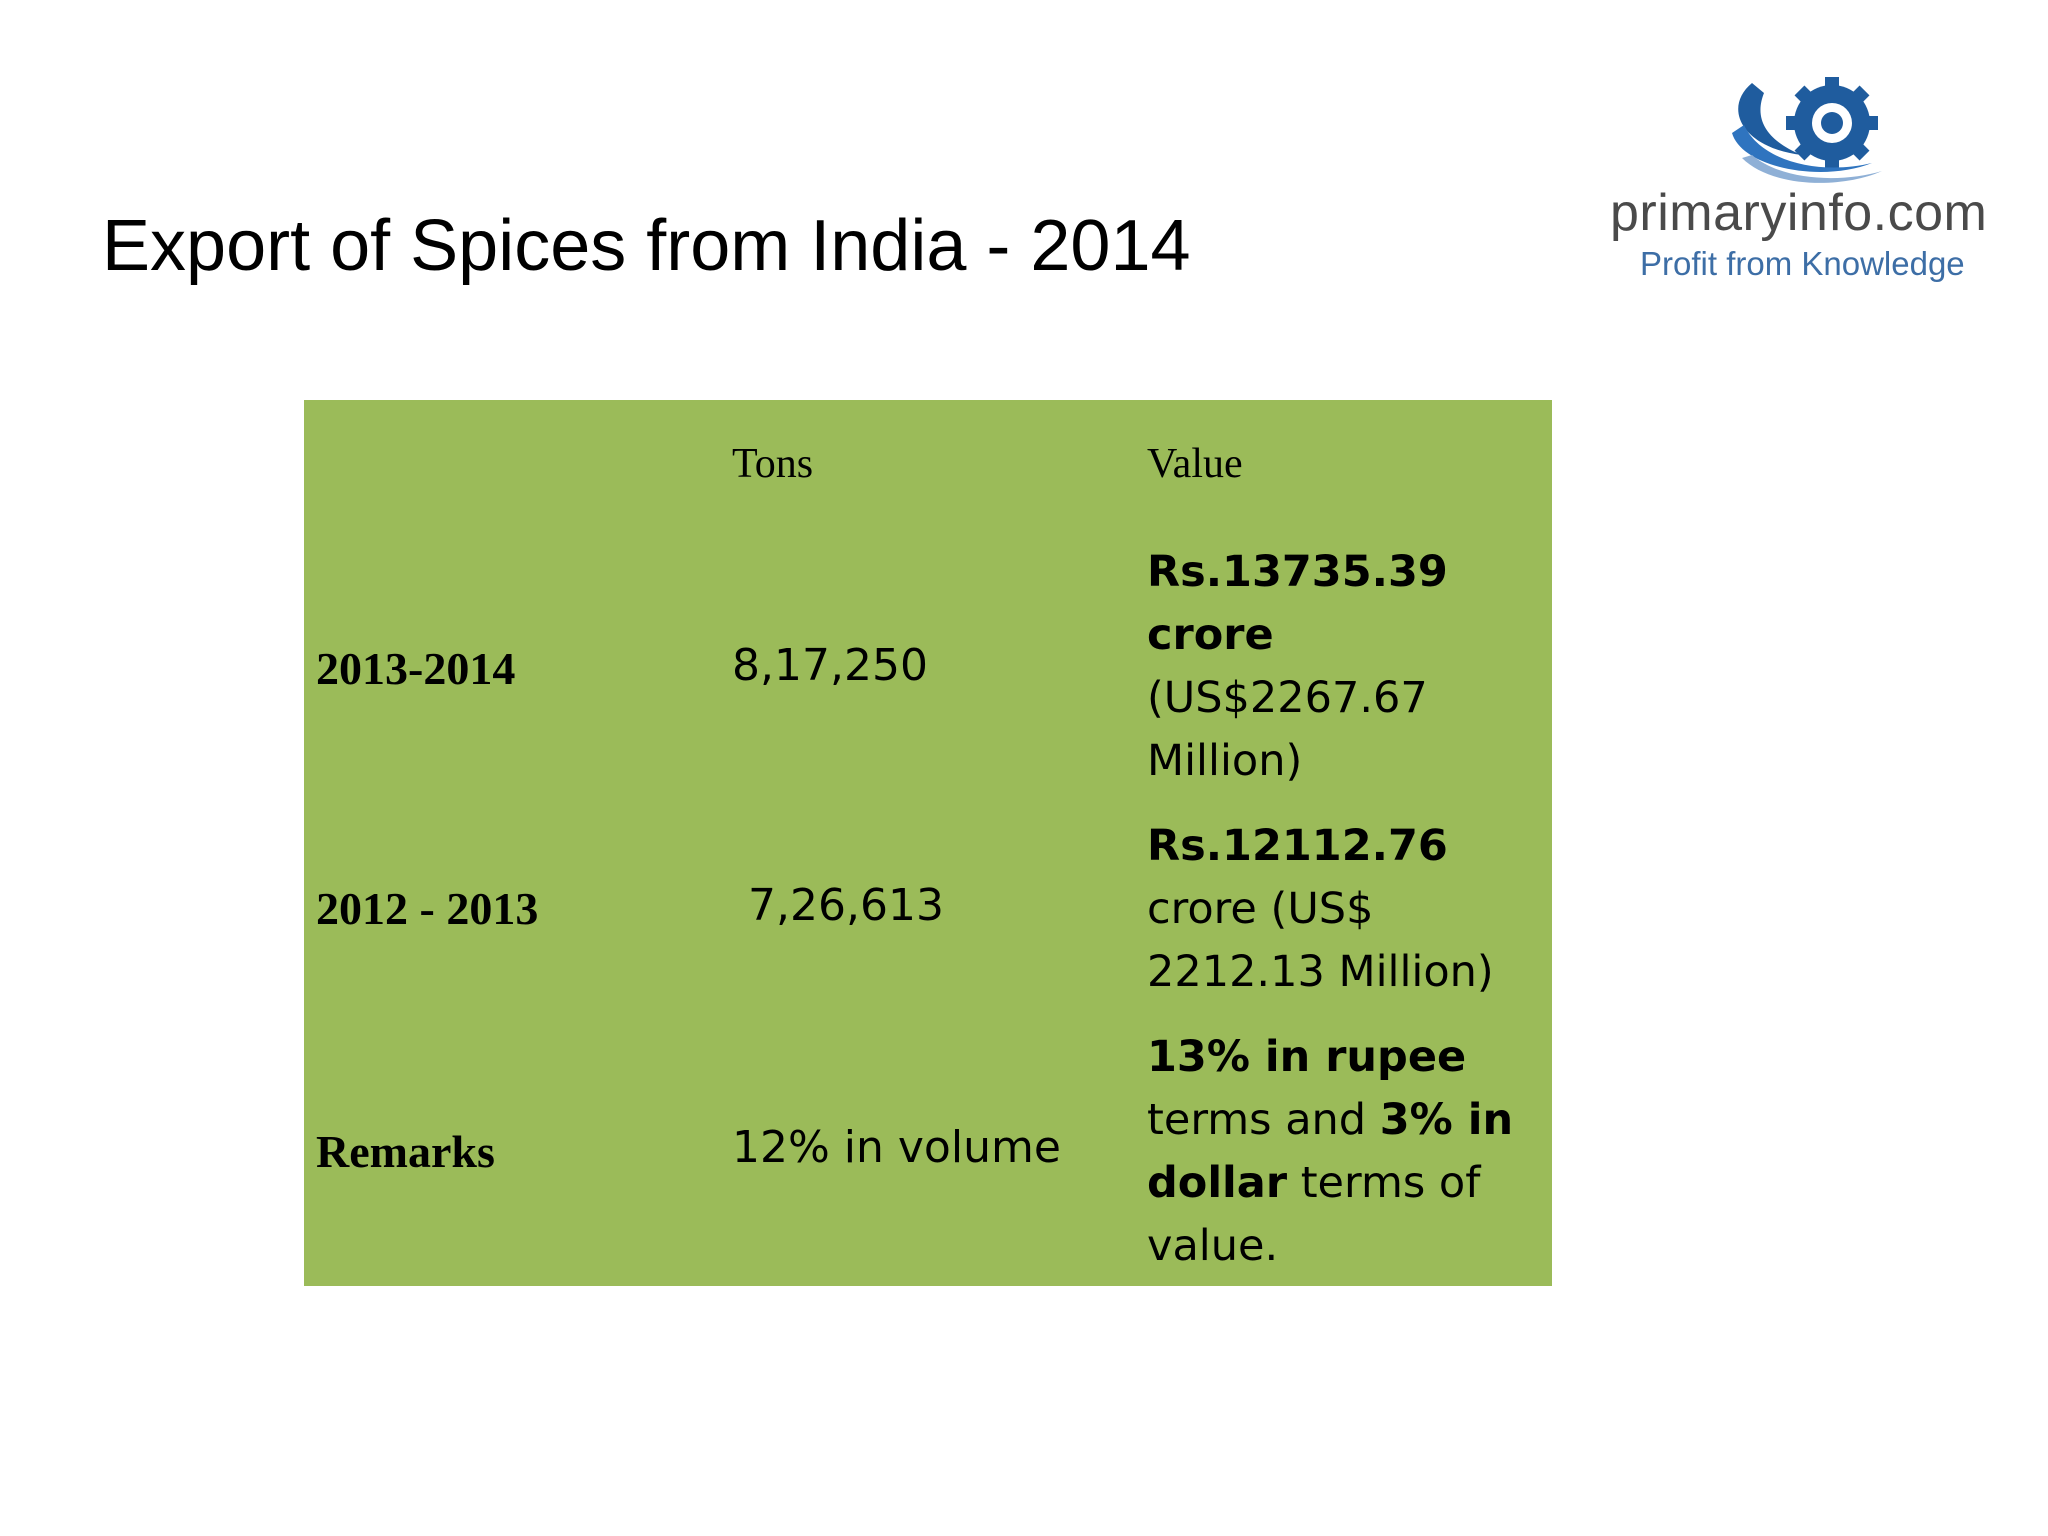 This screenshot has width=2048, height=1536. I want to click on row-label-remarks: Remarks, so click(405, 1151).